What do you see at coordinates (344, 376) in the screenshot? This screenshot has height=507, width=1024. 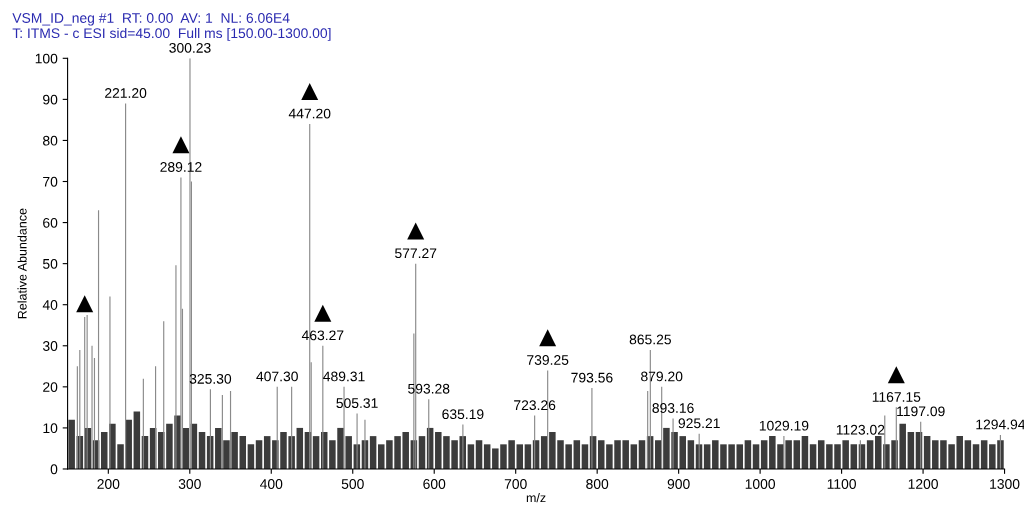 I see `annotation: 489.31` at bounding box center [344, 376].